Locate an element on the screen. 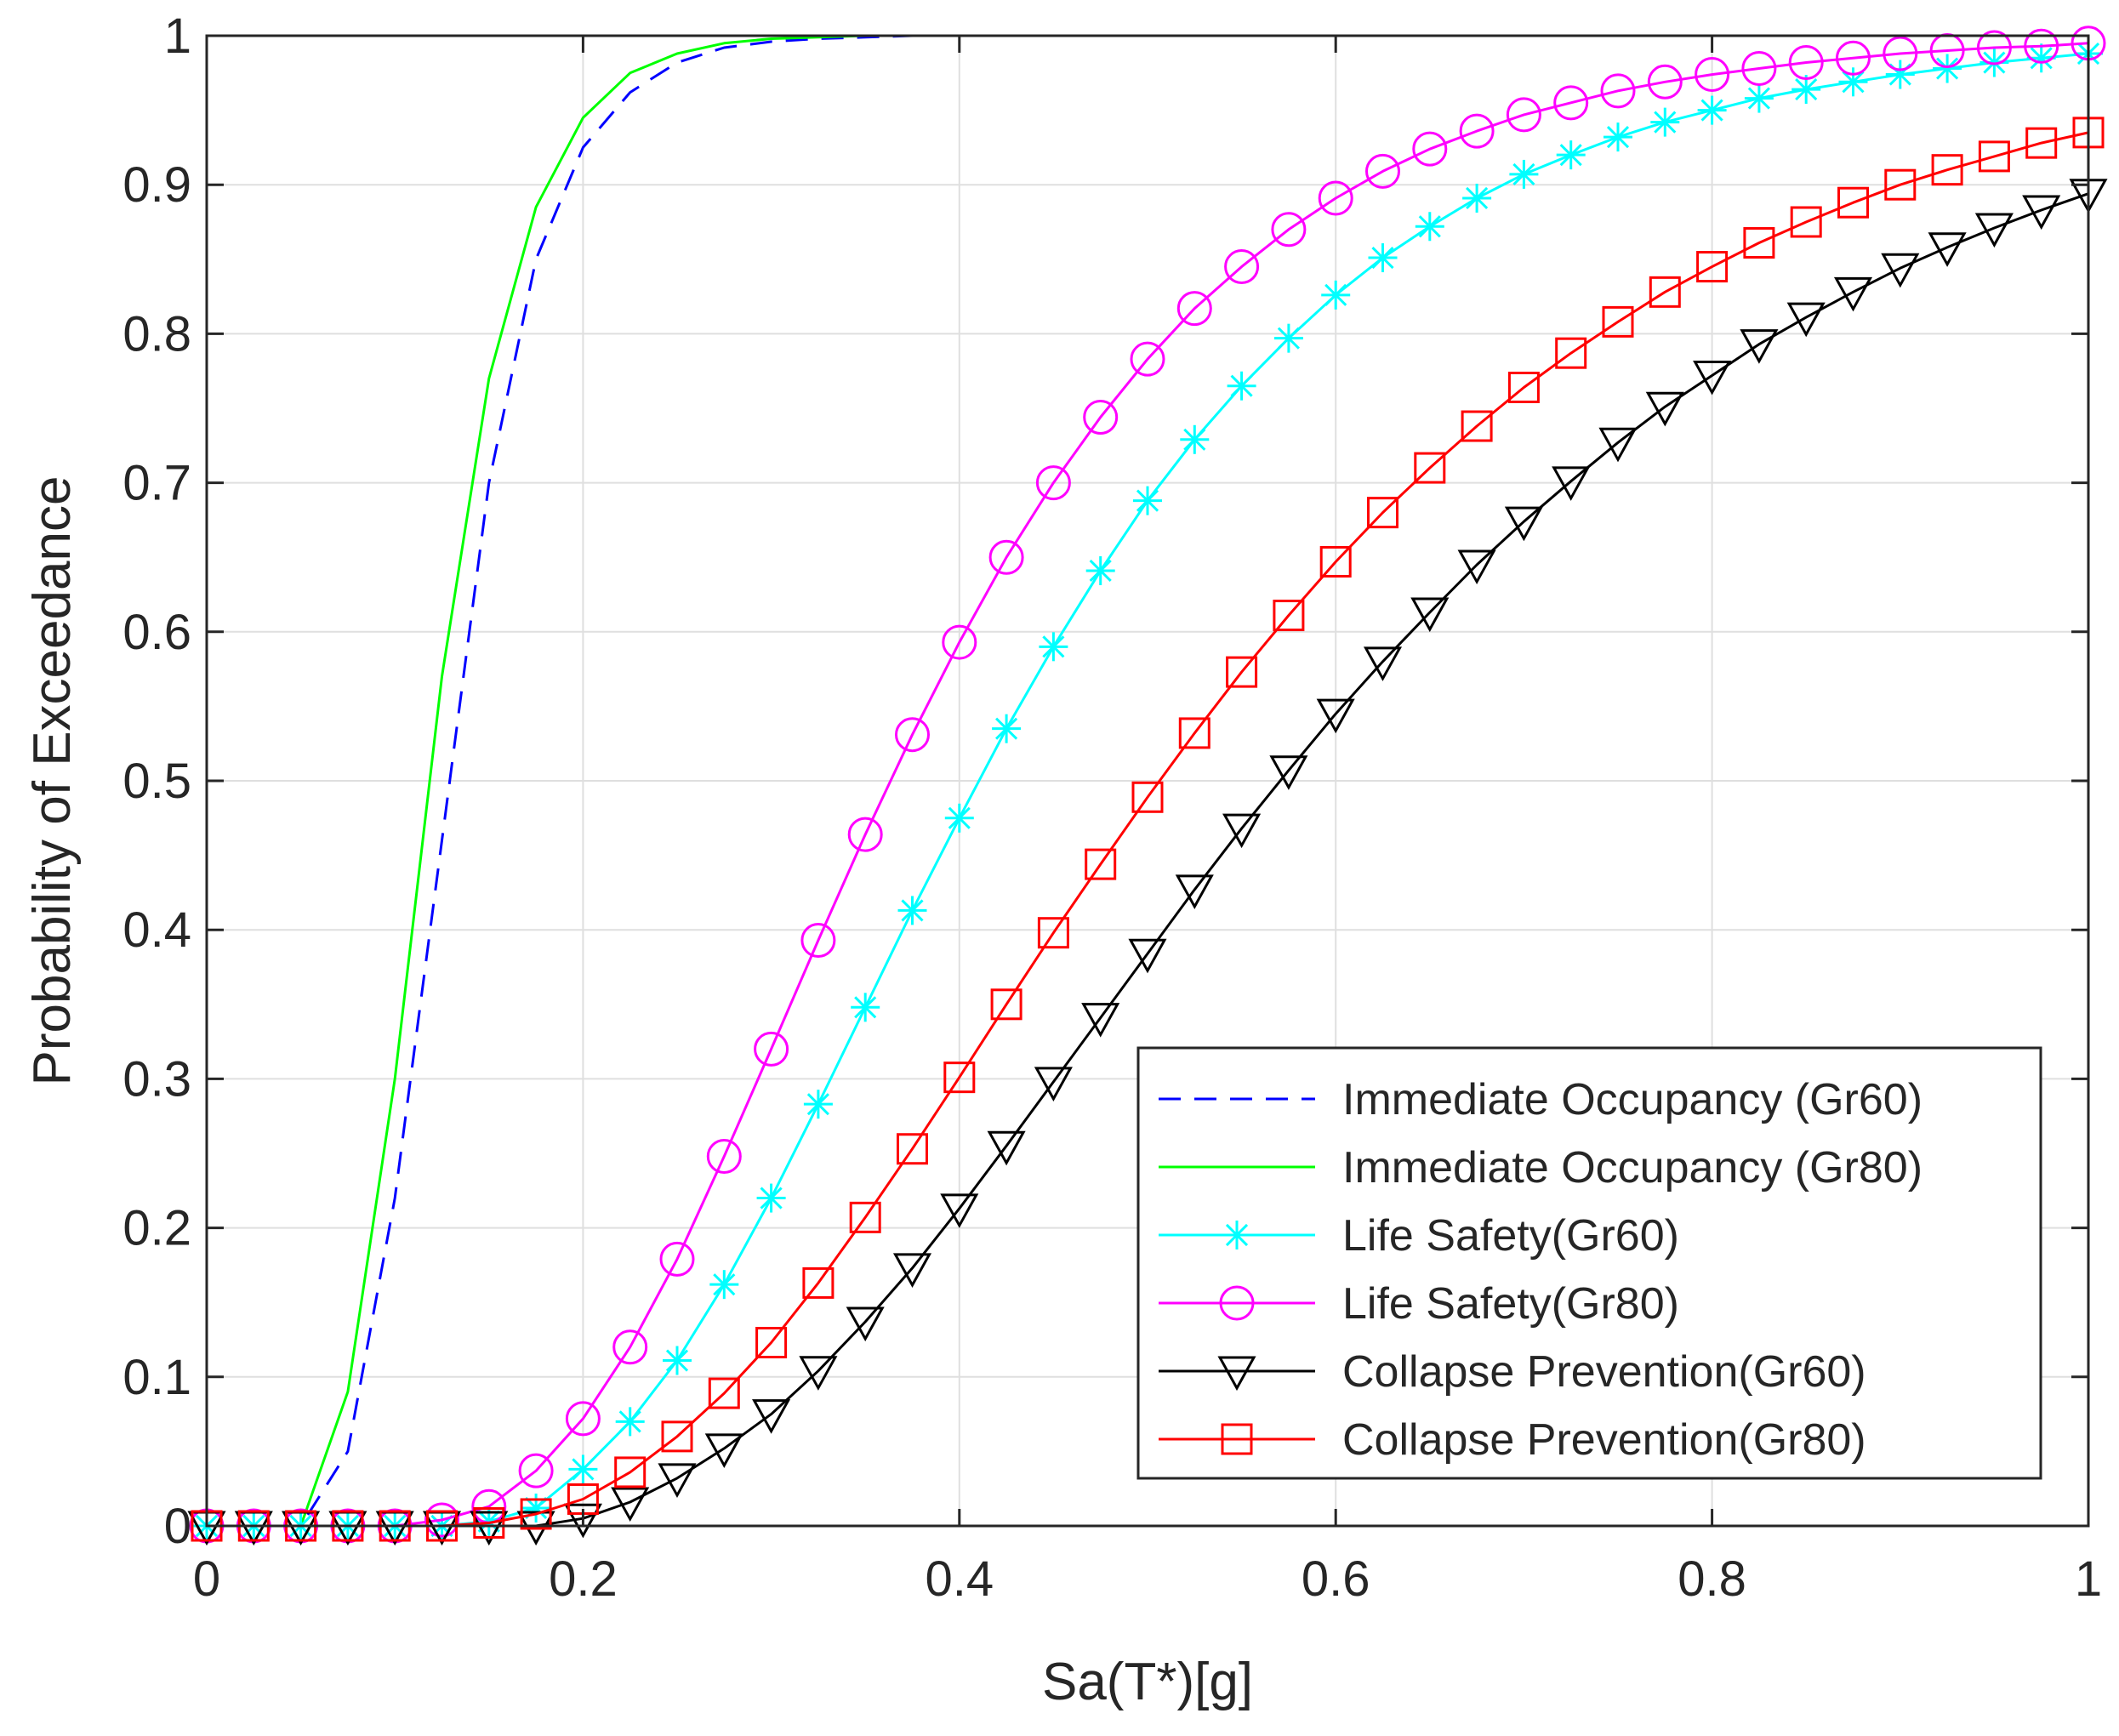  x-tick-label: 0.2 is located at coordinates (583, 1579).